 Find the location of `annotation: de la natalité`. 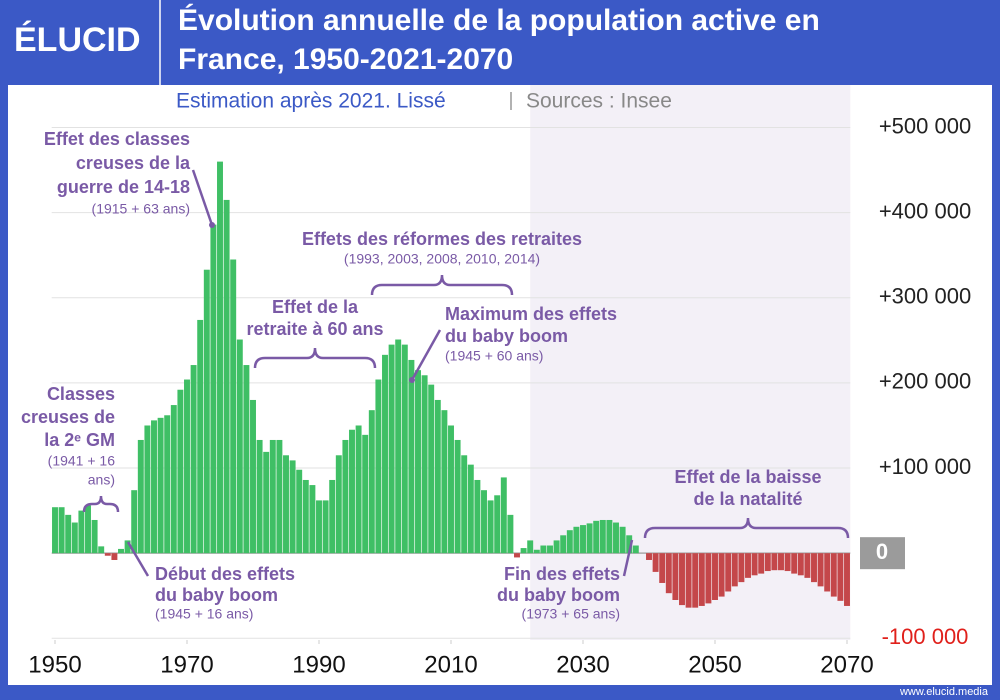

annotation: de la natalité is located at coordinates (747, 499).